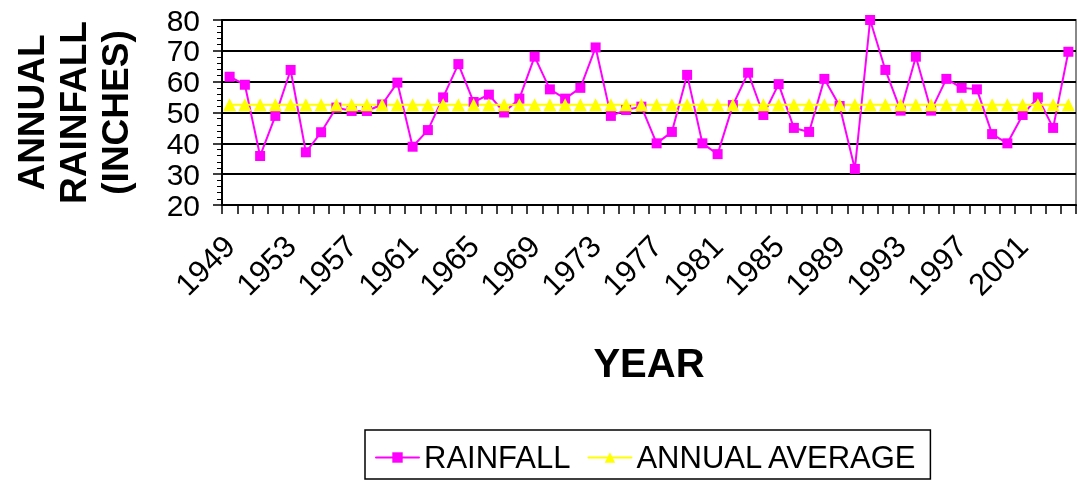 Image resolution: width=1079 pixels, height=482 pixels. I want to click on y-tick-label: 60, so click(183, 82).